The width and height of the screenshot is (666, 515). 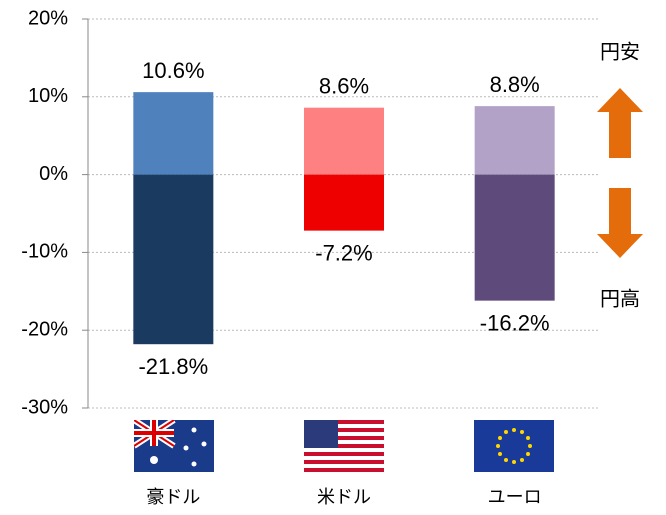 What do you see at coordinates (344, 446) in the screenshot?
I see `flag-usa` at bounding box center [344, 446].